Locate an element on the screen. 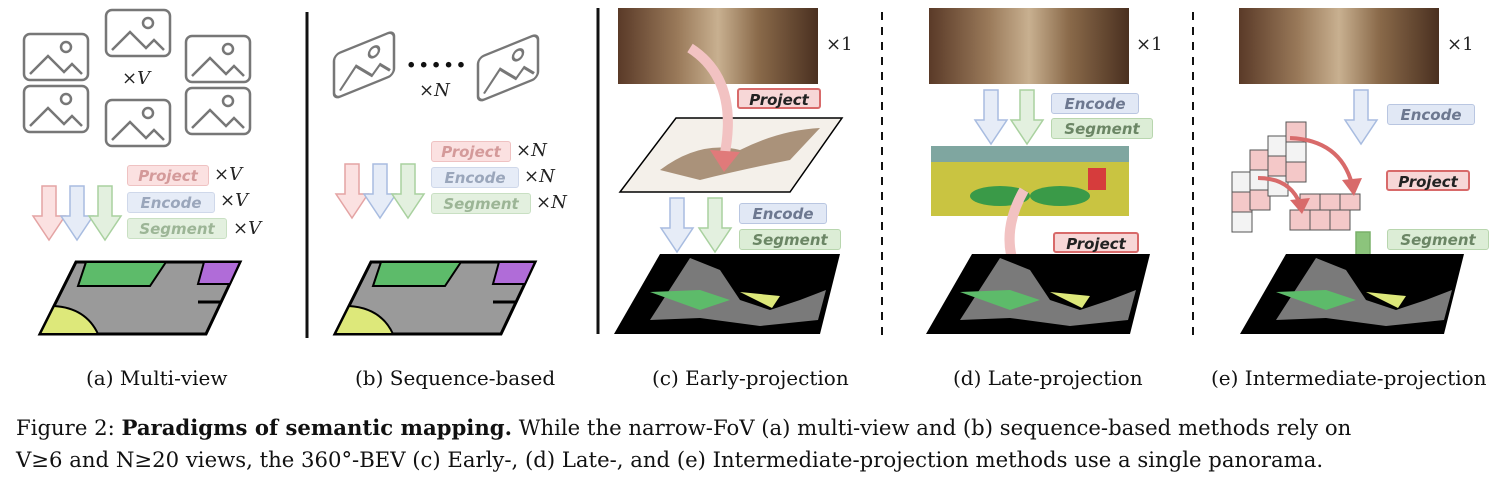 The width and height of the screenshot is (1506, 489). pano-multiplier-c: ×1 is located at coordinates (839, 44).